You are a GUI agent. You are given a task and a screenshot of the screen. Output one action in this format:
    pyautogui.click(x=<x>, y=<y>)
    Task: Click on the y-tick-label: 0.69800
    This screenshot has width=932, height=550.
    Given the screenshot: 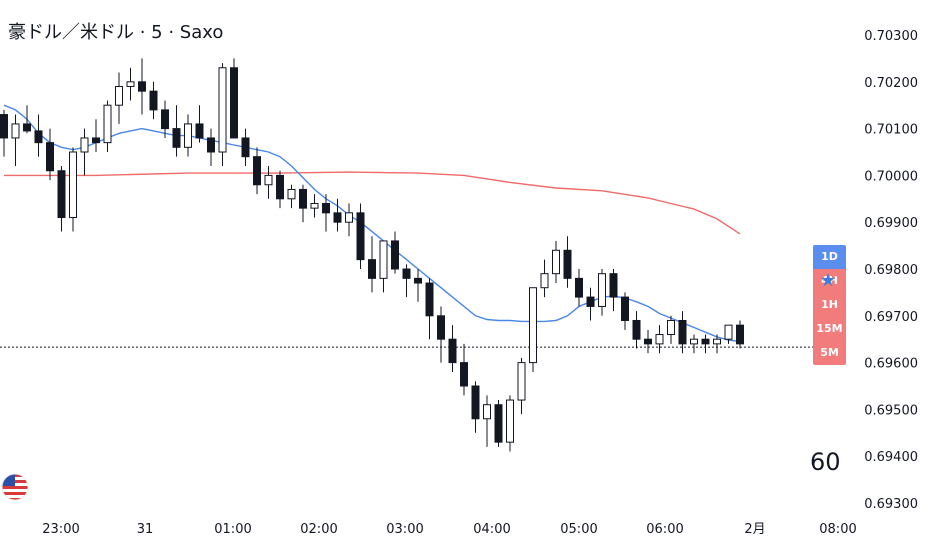 What is the action you would take?
    pyautogui.click(x=891, y=270)
    